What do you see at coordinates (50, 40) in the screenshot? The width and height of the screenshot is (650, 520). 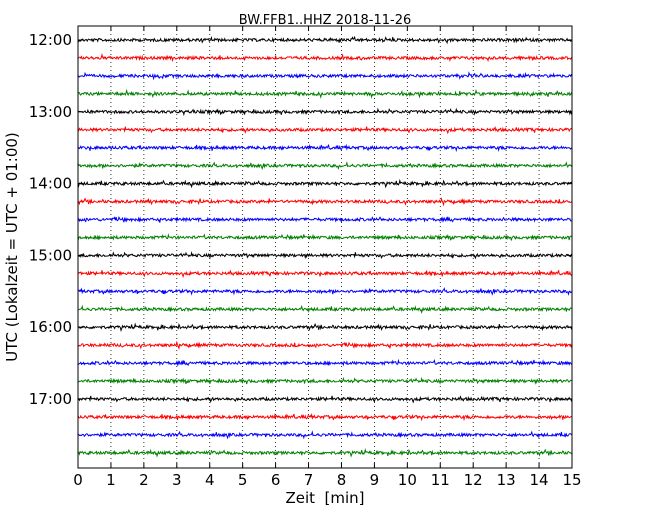 I see `y-tick-label: 12:00` at bounding box center [50, 40].